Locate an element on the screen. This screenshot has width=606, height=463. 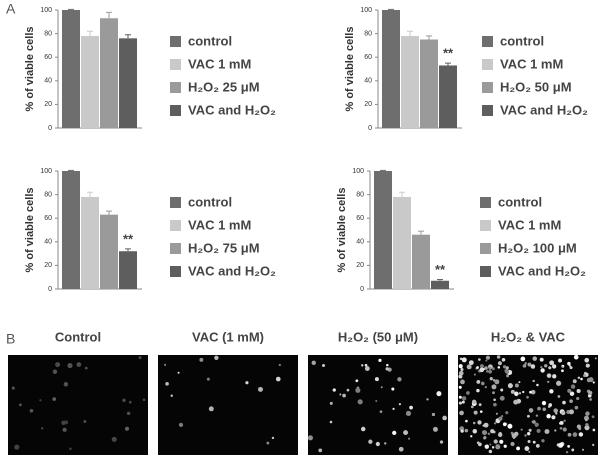
y-tick-label: 20 is located at coordinates (48, 104).